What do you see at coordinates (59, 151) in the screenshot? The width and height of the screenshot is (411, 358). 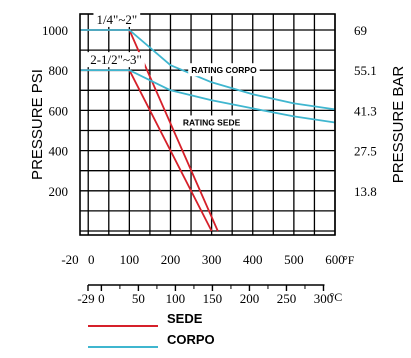 I see `psi-tick-label: 400` at bounding box center [59, 151].